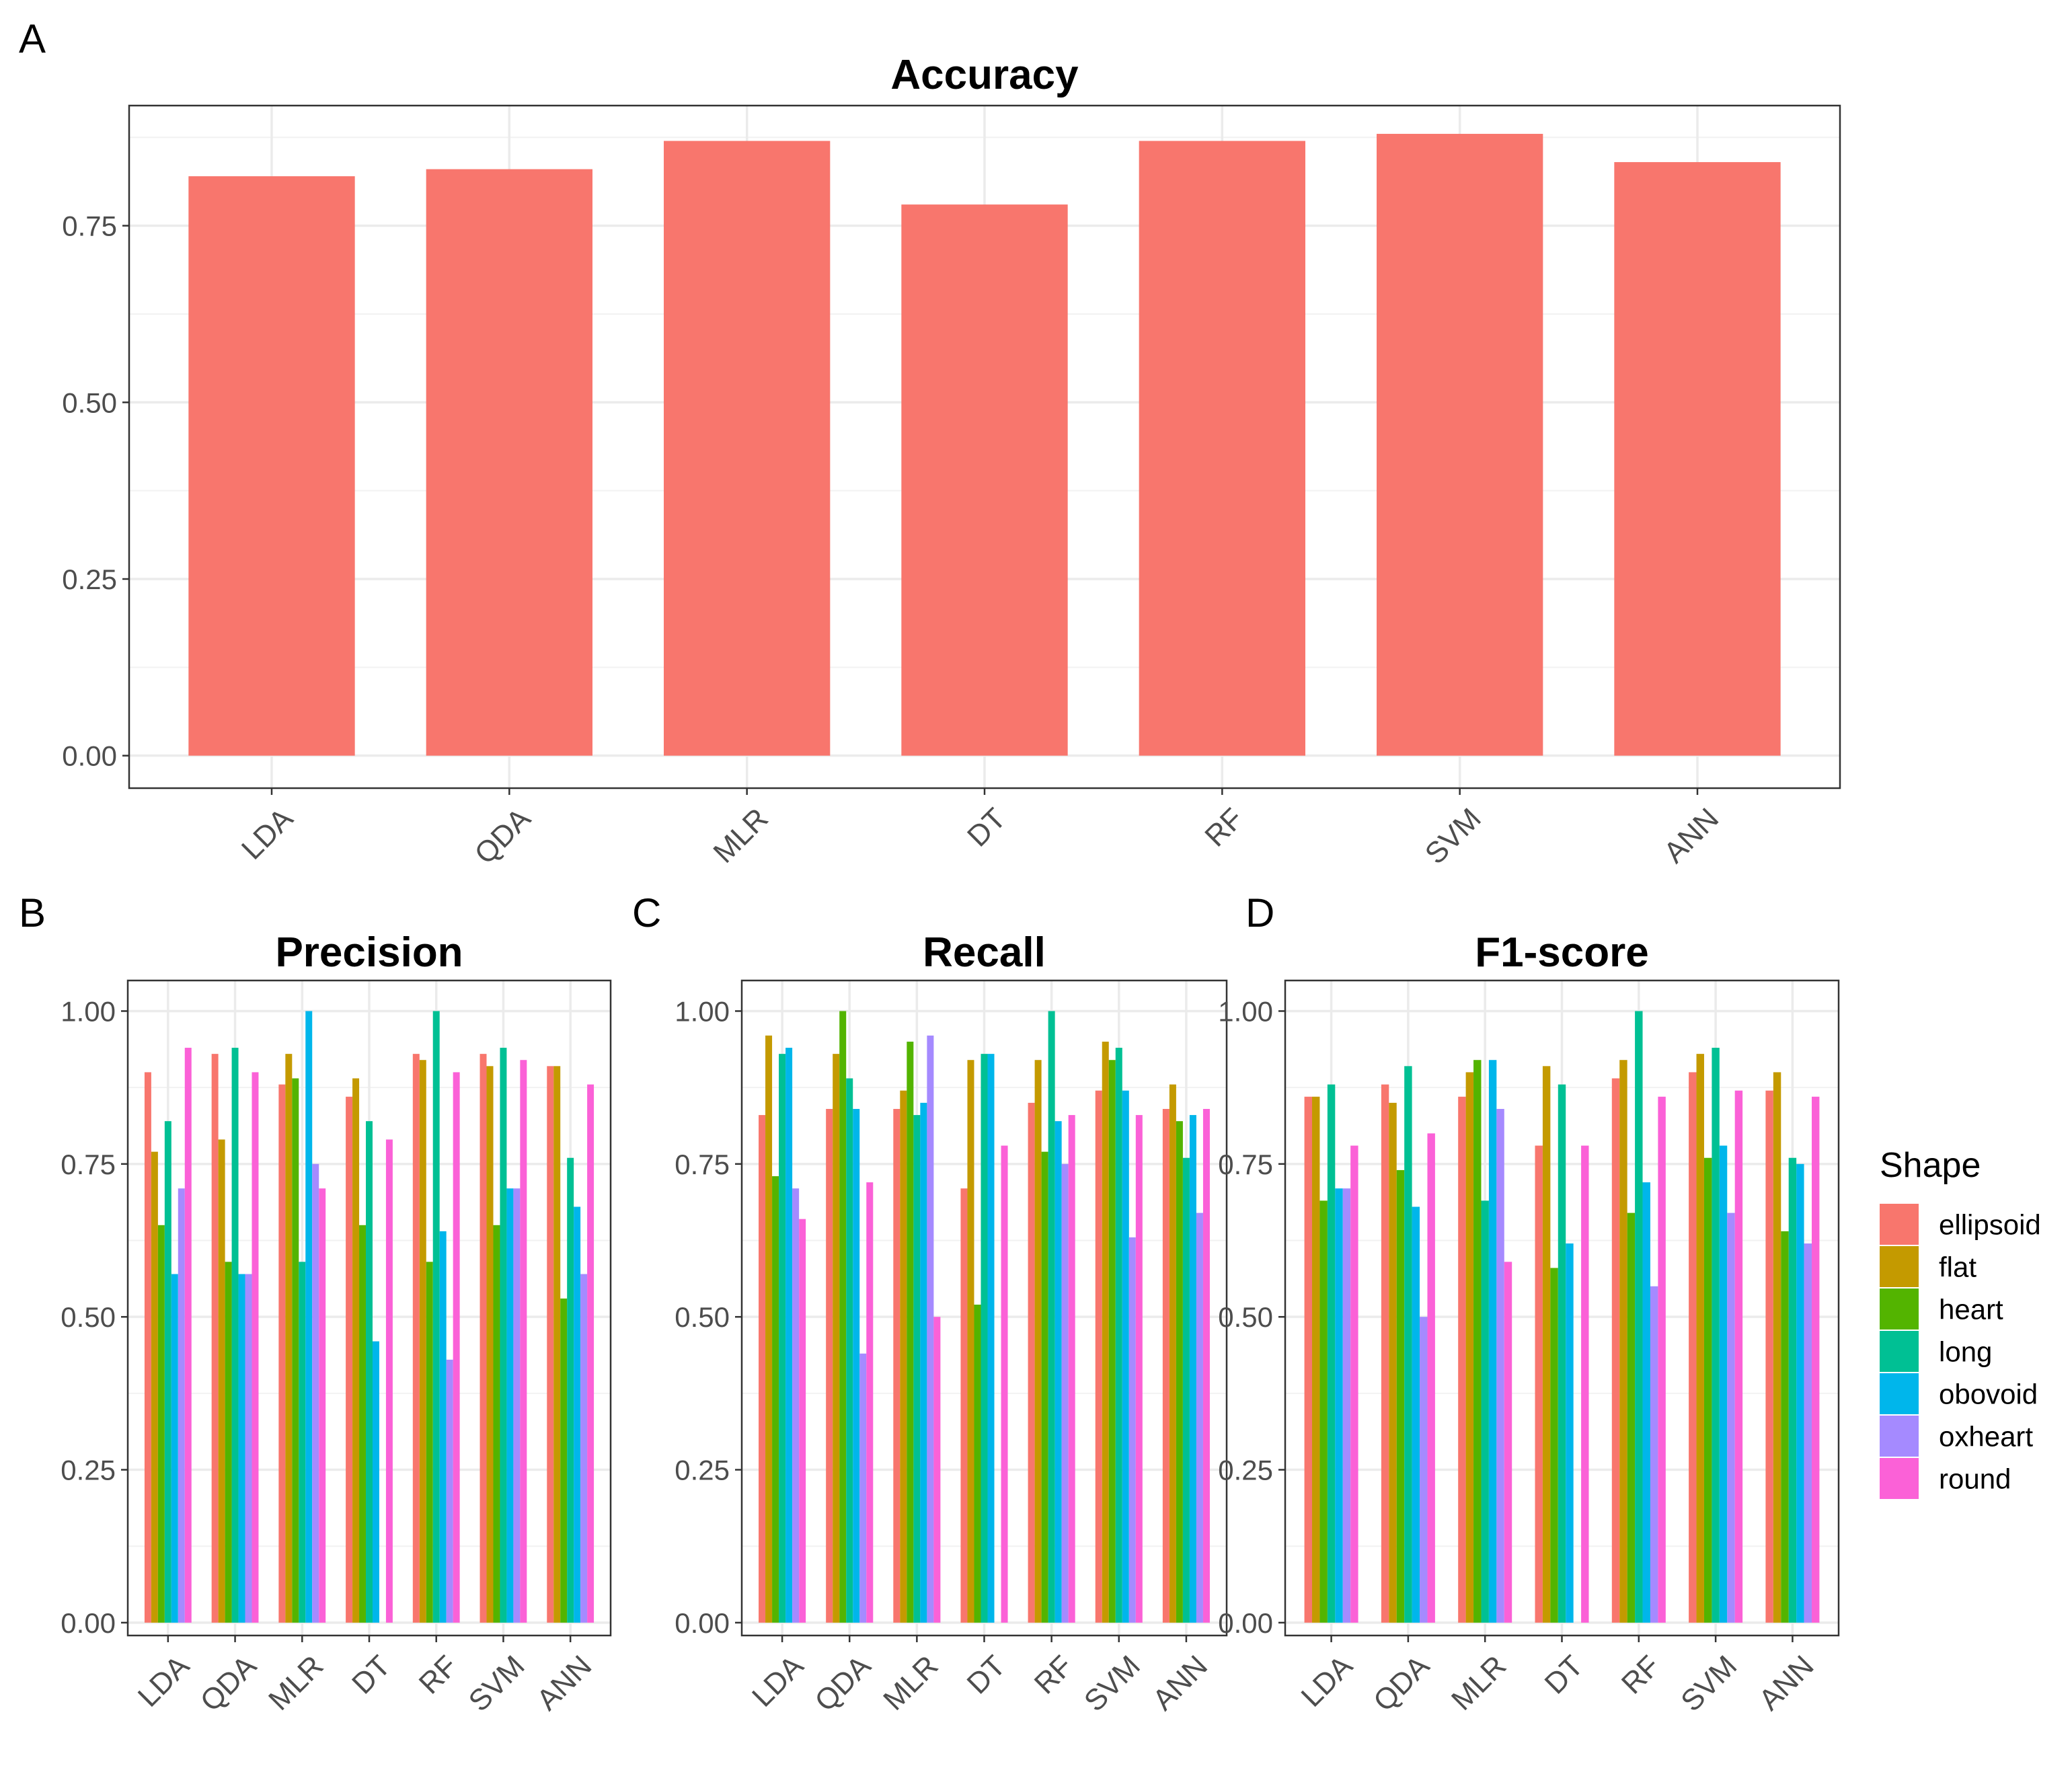 The height and width of the screenshot is (1770, 2072). I want to click on legend-title: Shape, so click(1930, 1165).